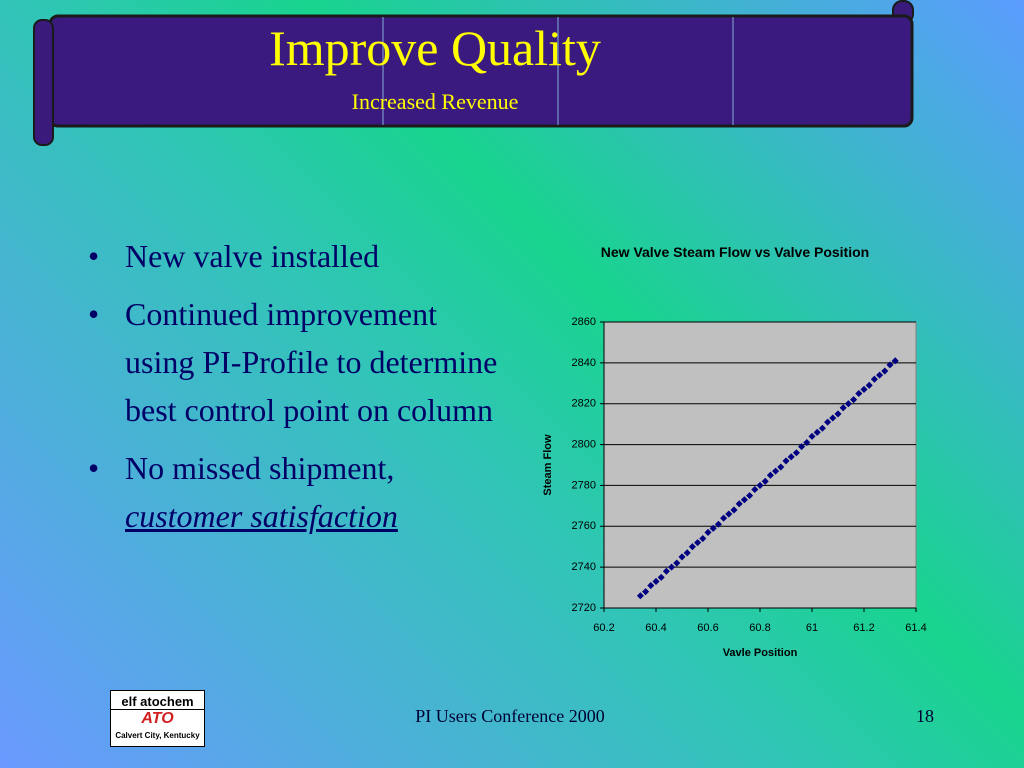  I want to click on y-tick-label: 2760, so click(584, 526).